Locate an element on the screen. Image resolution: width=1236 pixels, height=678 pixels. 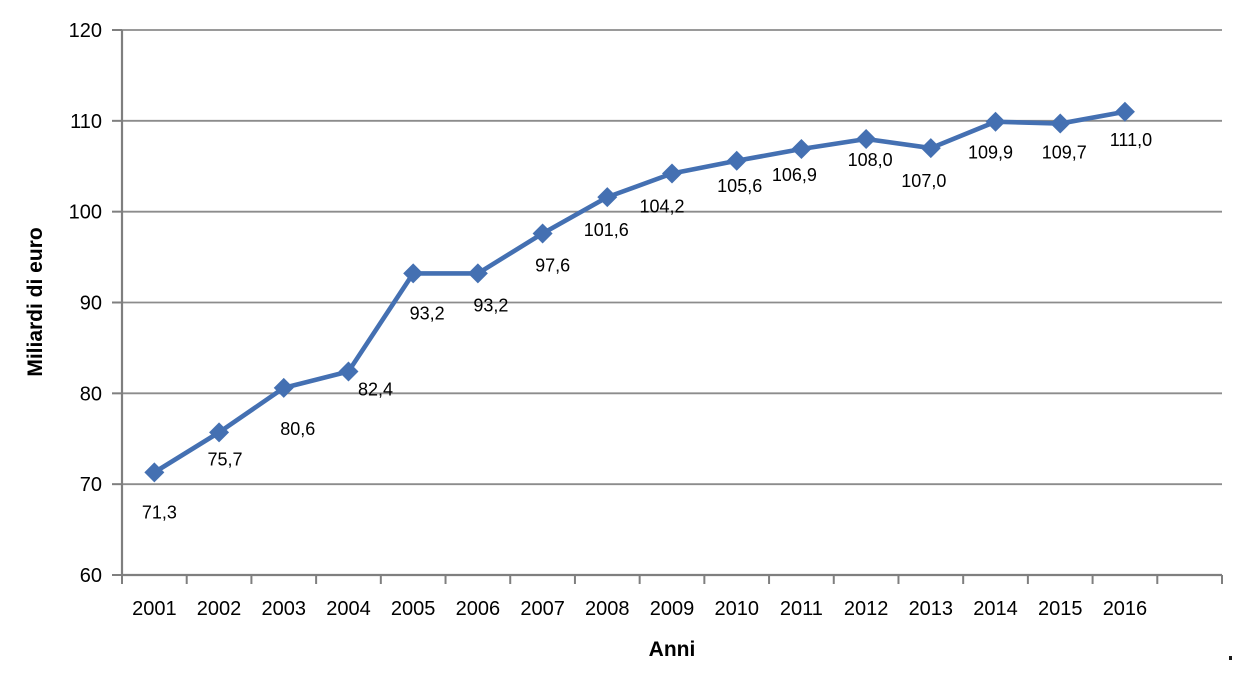
y-tick-label: 70 is located at coordinates (91, 485).